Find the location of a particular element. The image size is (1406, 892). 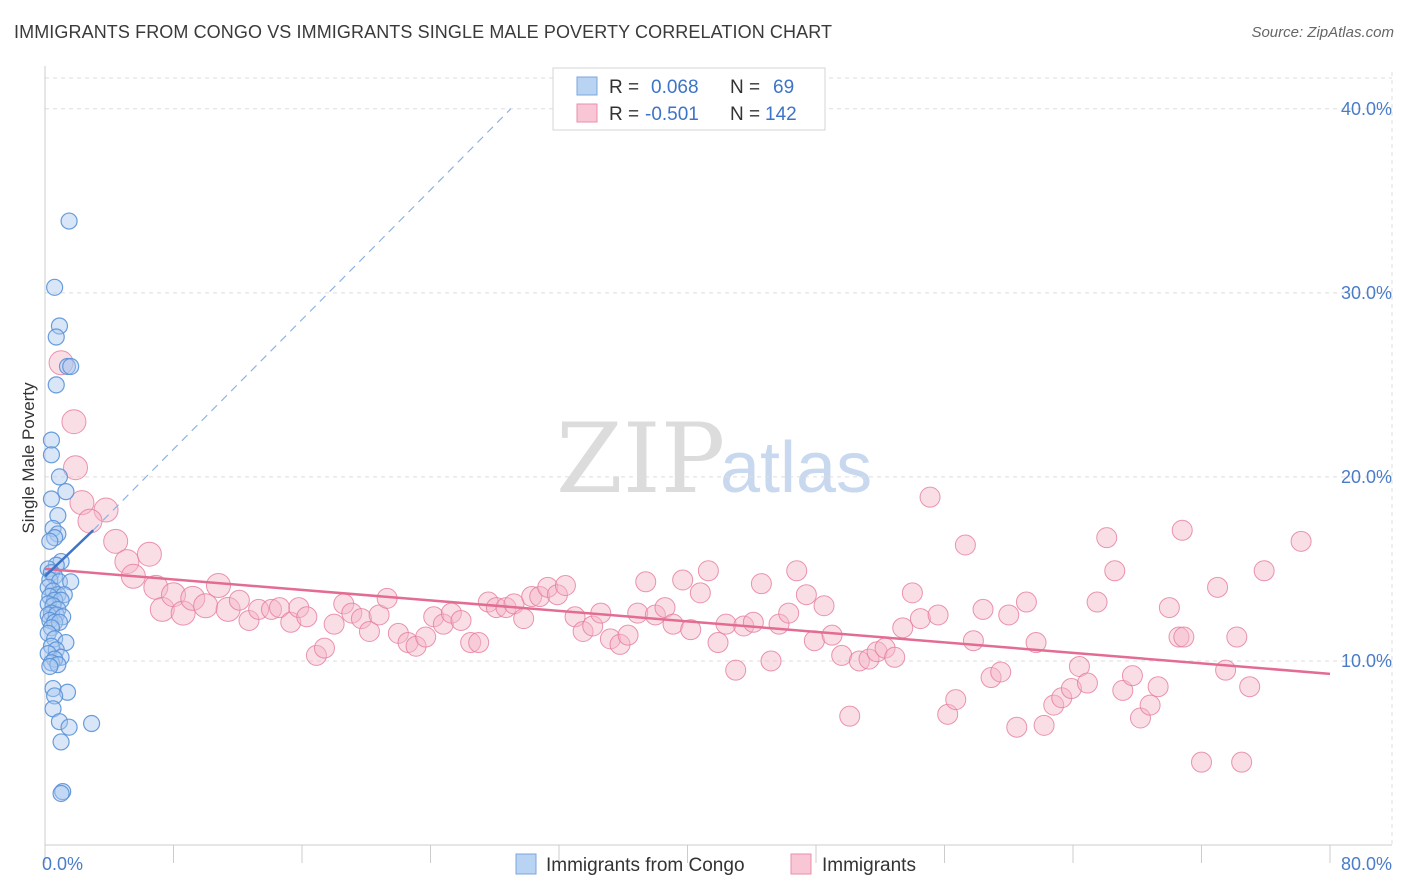

bottom-legend-swatch-congo is located at coordinates (526, 864).